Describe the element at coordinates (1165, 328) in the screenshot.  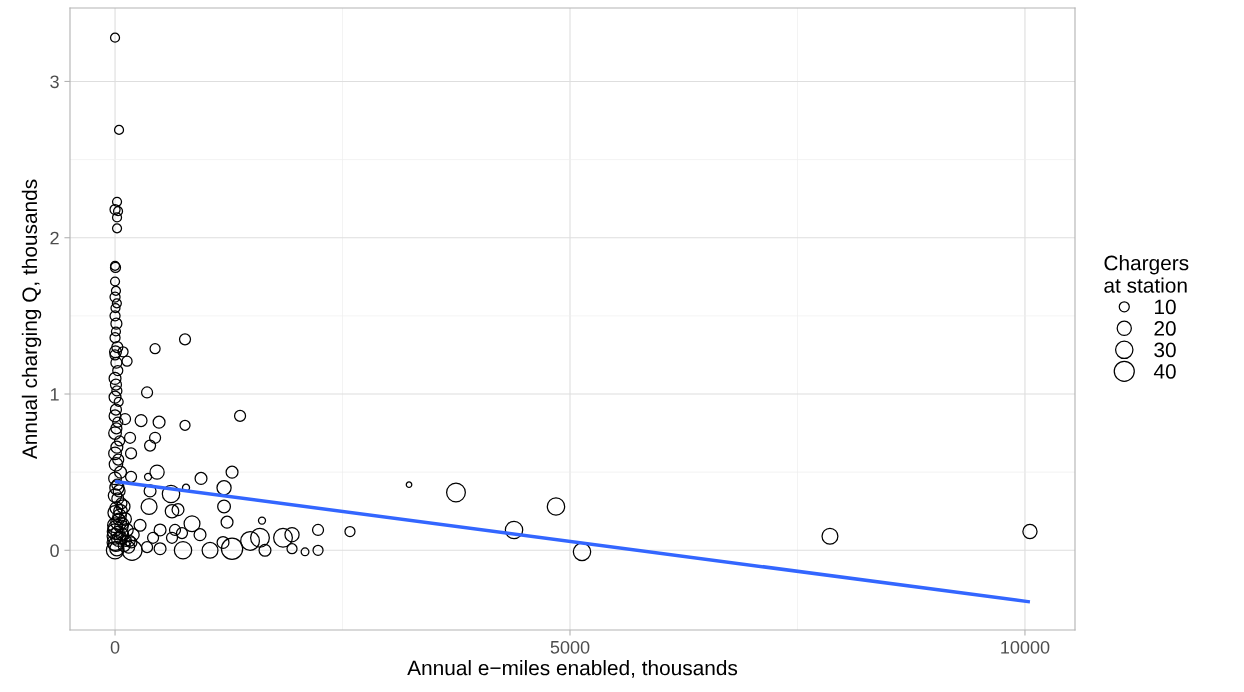
I see `legend-label: 20` at that location.